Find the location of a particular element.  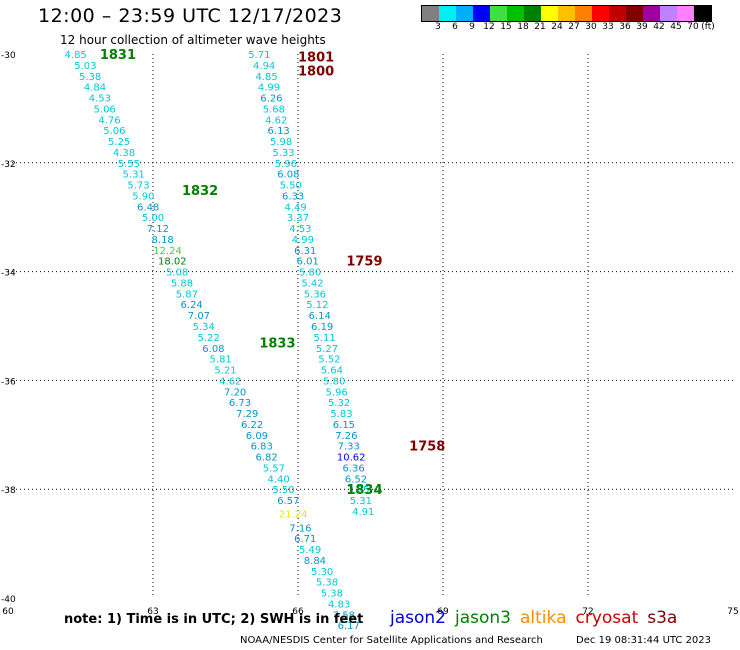

data-point-label: 6.71 is located at coordinates (305, 539).